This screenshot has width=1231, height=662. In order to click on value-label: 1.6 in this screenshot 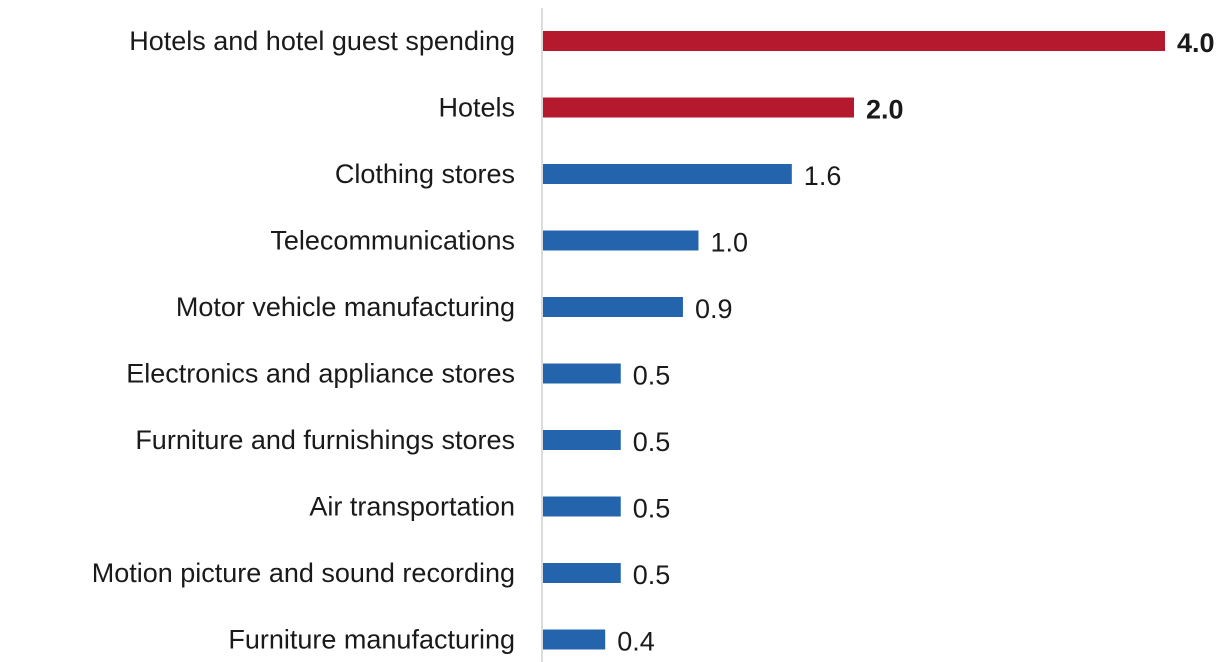, I will do `click(823, 176)`.